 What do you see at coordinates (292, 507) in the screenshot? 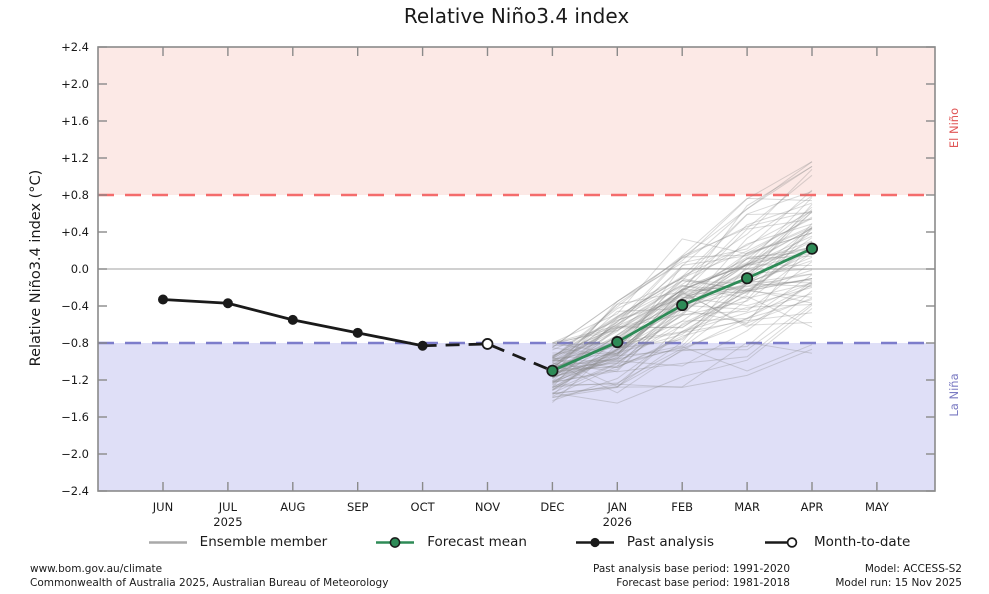
I see `x-tick-label: AUG` at bounding box center [292, 507].